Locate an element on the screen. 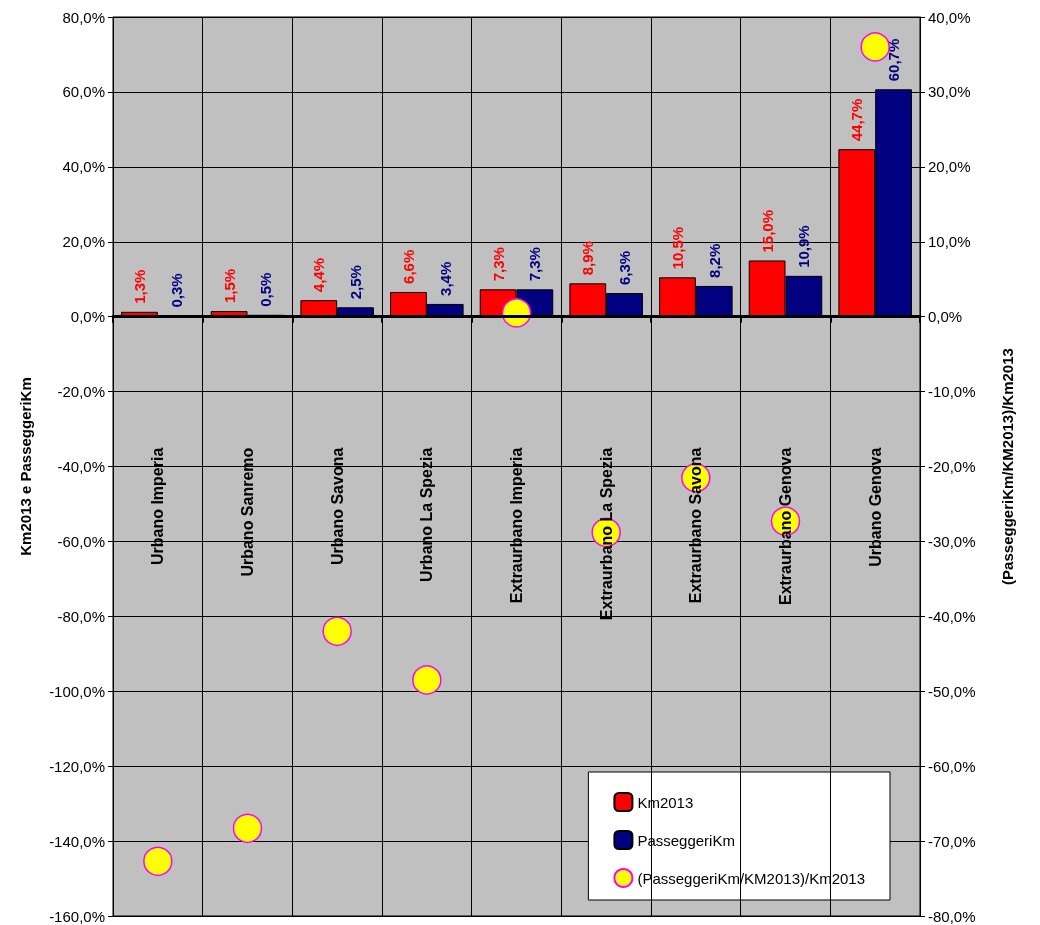  data-label: 8,9% is located at coordinates (588, 258).